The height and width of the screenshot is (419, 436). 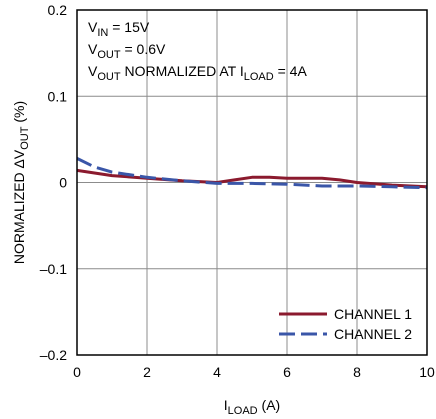 What do you see at coordinates (427, 372) in the screenshot?
I see `x-tick-label: 10` at bounding box center [427, 372].